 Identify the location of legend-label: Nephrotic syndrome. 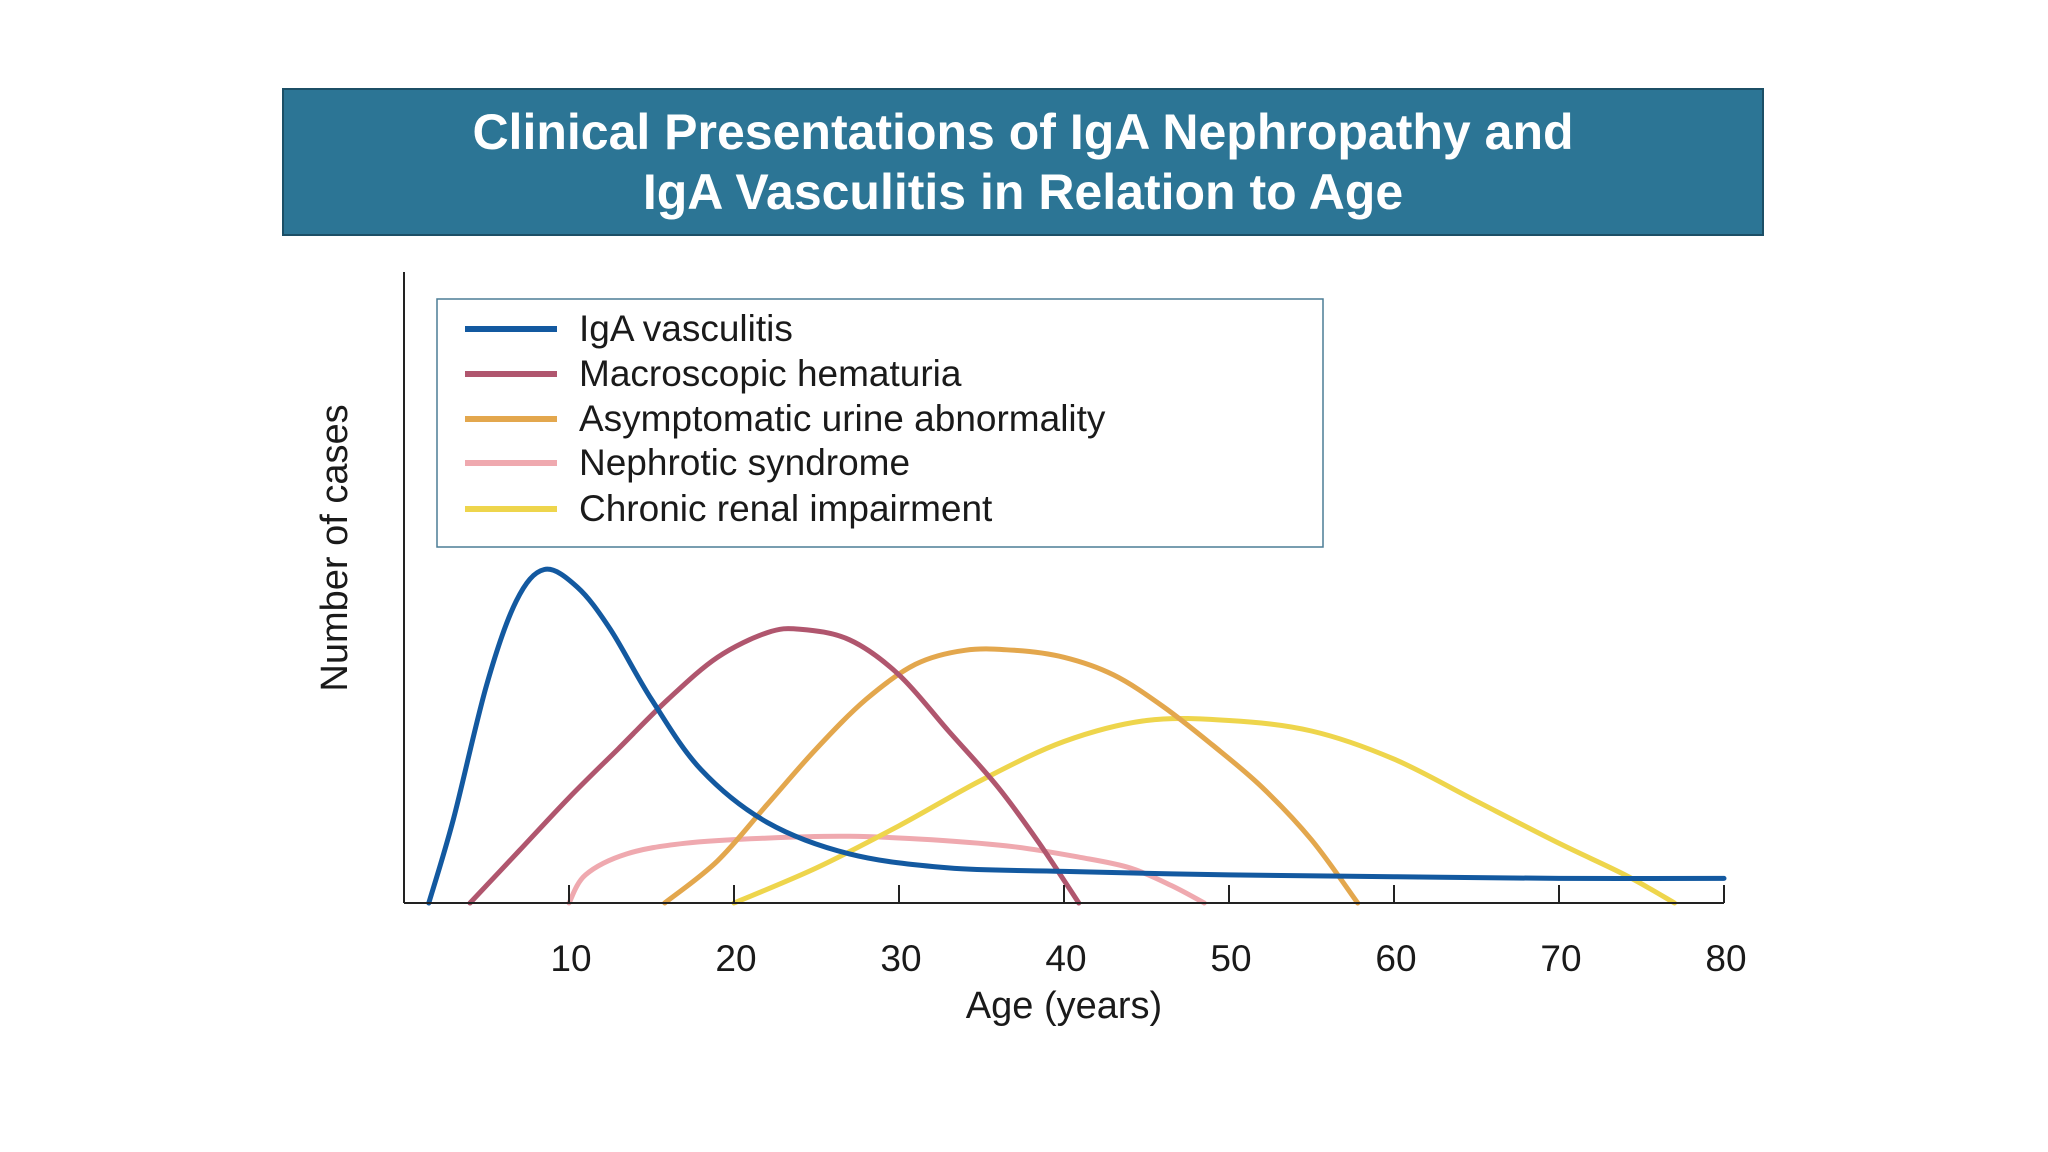
(744, 462).